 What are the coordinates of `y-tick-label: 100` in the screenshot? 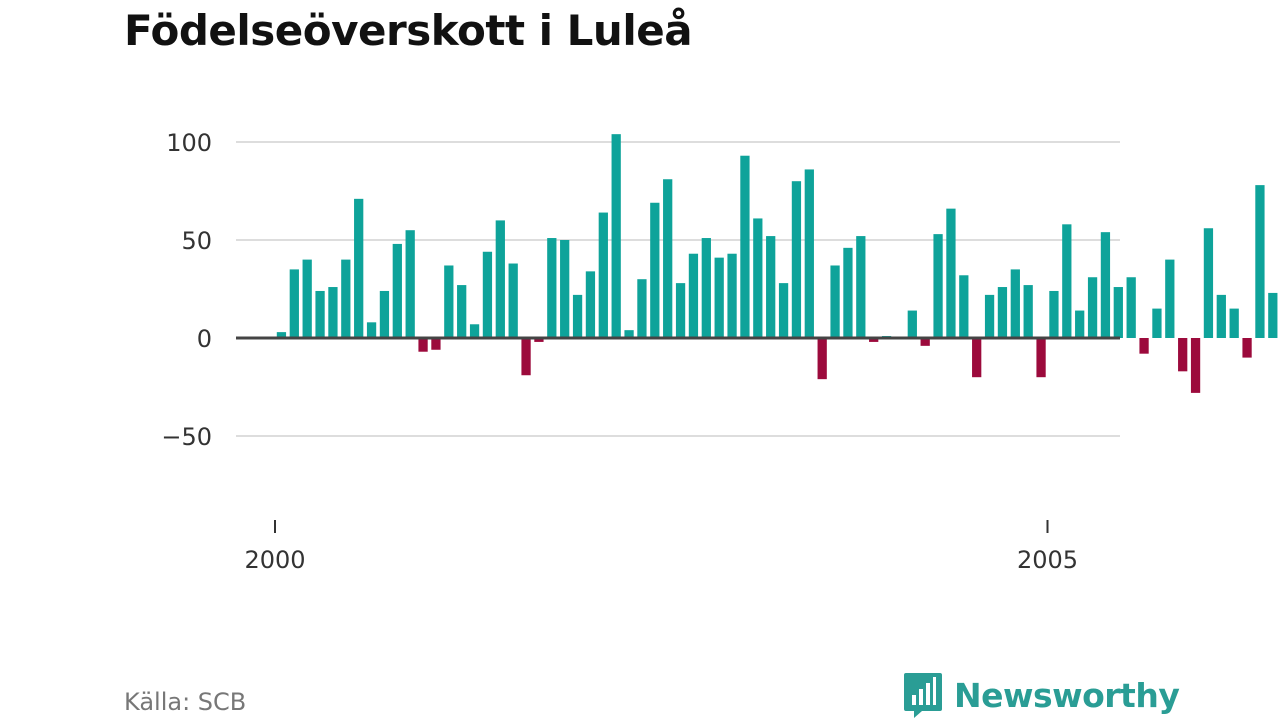 It's located at (189, 143).